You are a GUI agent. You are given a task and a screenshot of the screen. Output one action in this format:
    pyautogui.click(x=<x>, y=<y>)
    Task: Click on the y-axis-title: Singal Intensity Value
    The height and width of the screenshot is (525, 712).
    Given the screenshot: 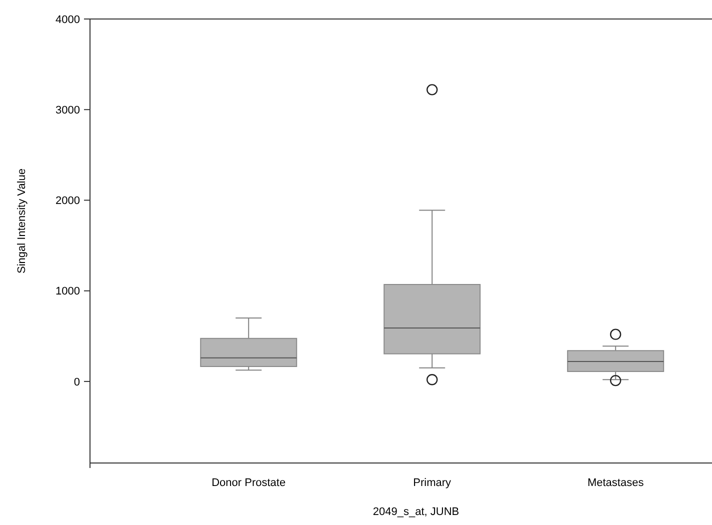 What is the action you would take?
    pyautogui.click(x=22, y=221)
    